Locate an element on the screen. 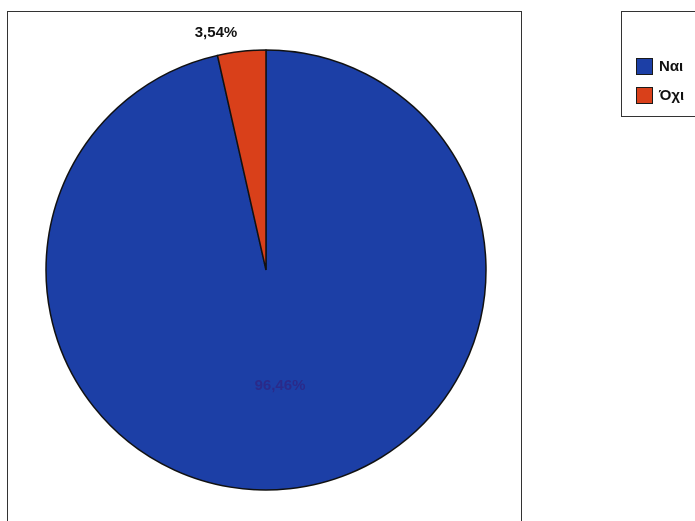 This screenshot has width=695, height=521. legend-item-nai: Ναι is located at coordinates (659, 66).